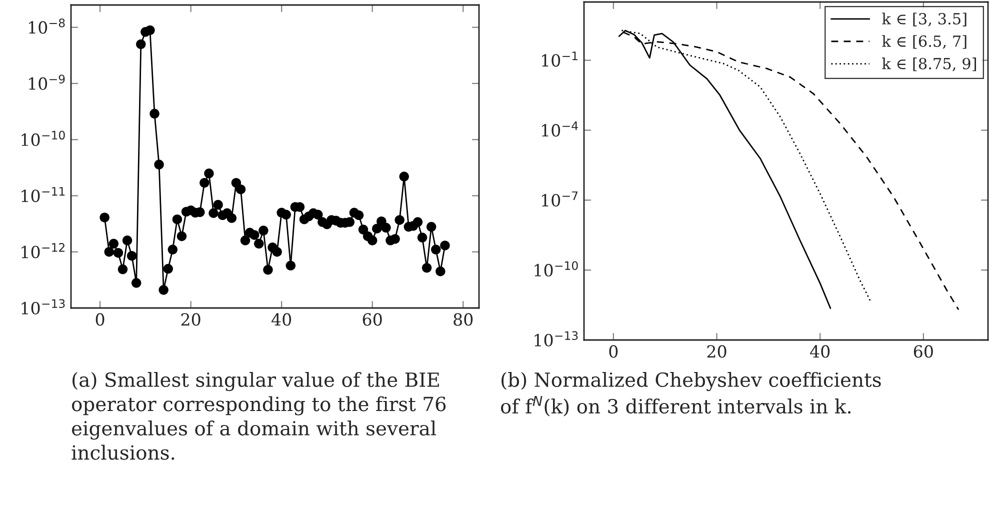  Describe the element at coordinates (560, 129) in the screenshot. I see `y-tick-label: 10$^{−4}$` at that location.